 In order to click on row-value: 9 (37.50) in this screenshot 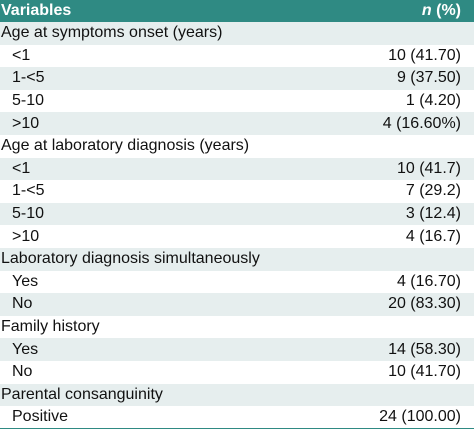, I will do `click(428, 78)`.